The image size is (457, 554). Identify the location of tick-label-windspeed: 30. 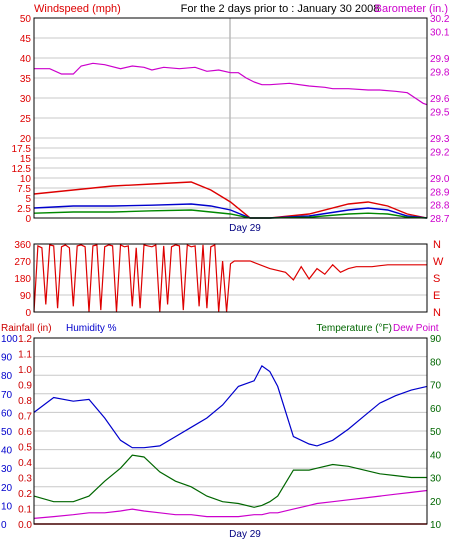
(26, 99).